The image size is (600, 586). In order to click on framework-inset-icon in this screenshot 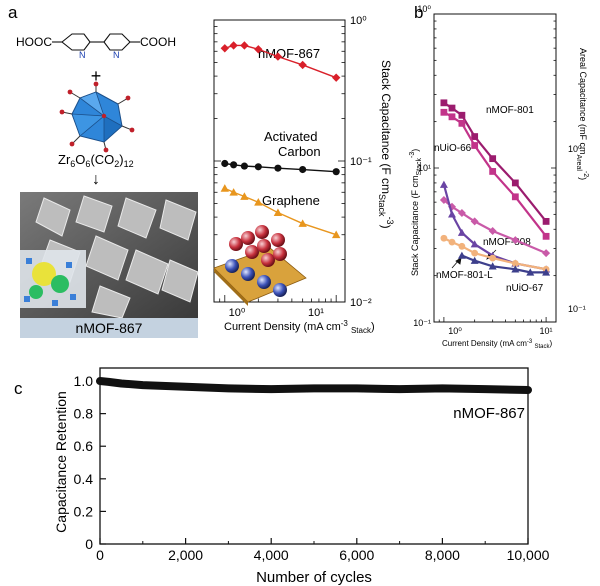, I will do `click(50, 282)`.